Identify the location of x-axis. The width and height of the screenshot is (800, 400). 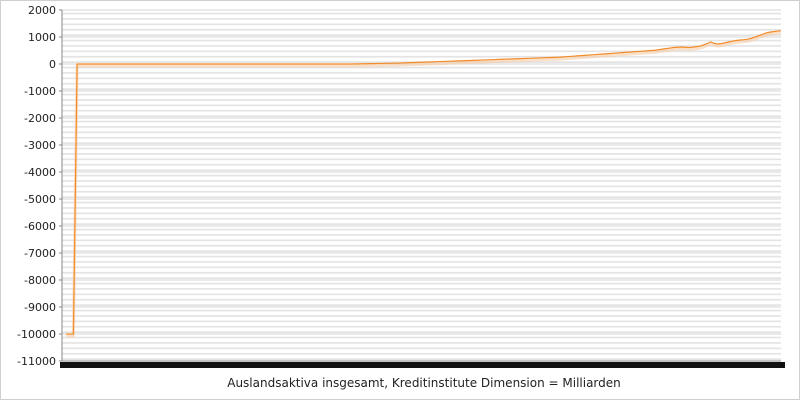
(422, 364).